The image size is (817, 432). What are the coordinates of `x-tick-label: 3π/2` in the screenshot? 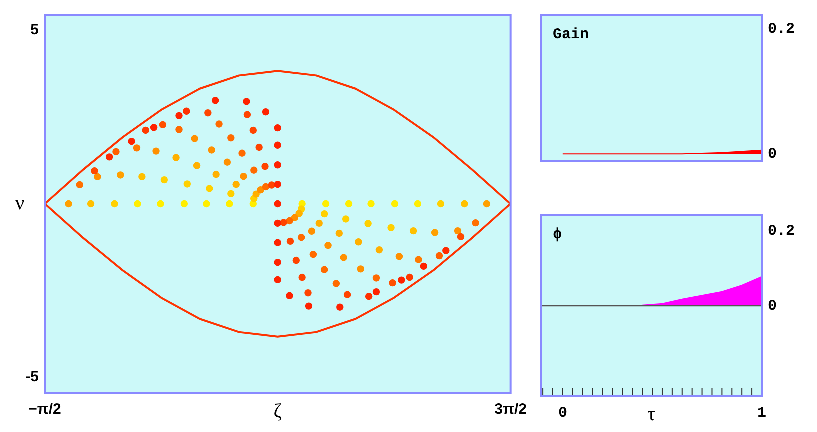 It's located at (511, 409).